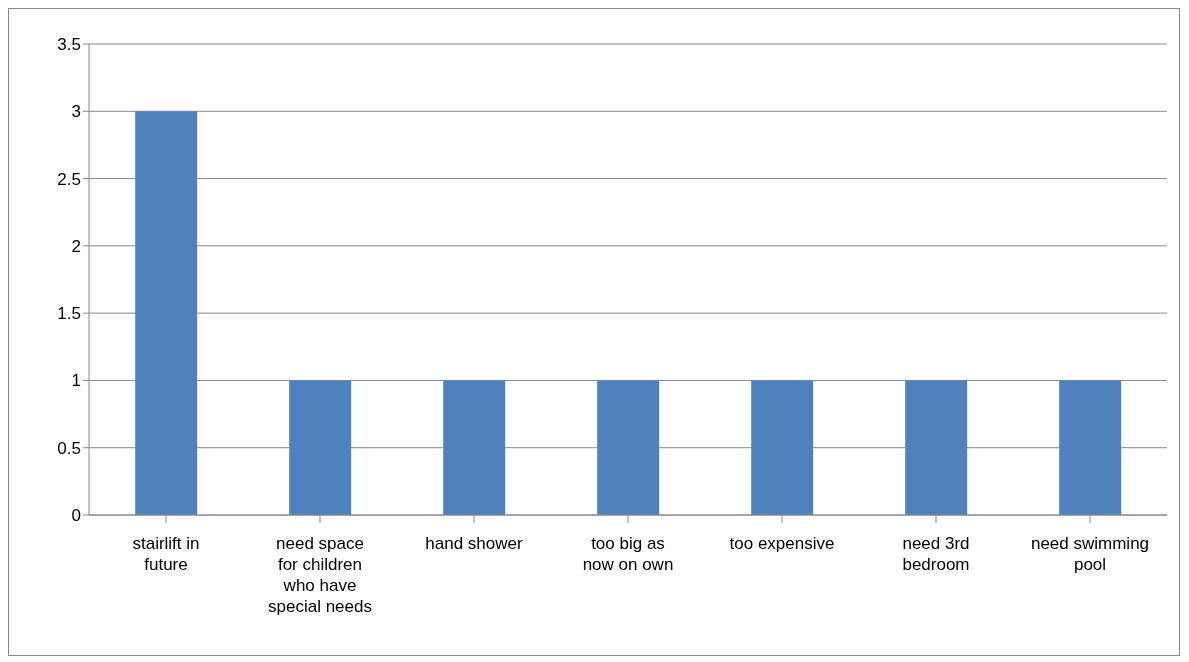 This screenshot has width=1189, height=662. Describe the element at coordinates (69, 179) in the screenshot. I see `y-tick-label: 2.5` at that location.